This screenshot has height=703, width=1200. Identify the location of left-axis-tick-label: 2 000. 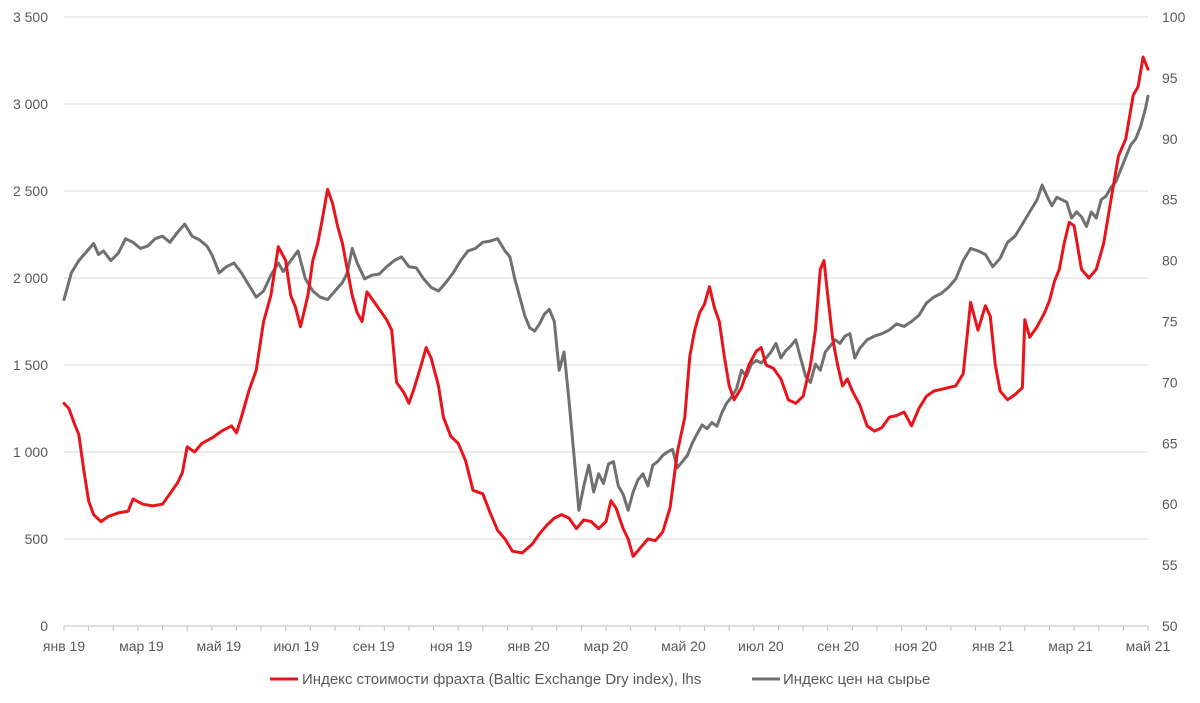
(30, 278).